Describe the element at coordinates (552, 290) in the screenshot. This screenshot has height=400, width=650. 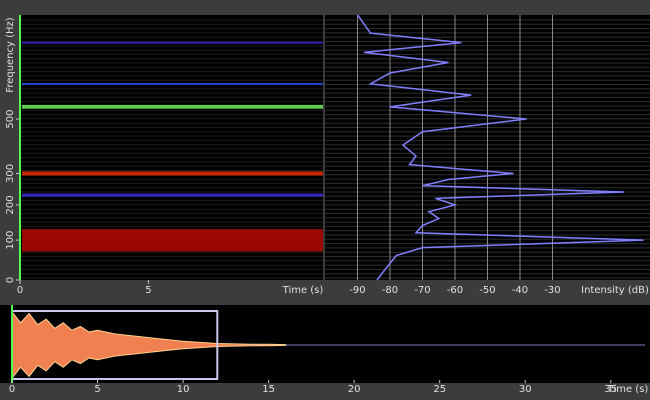
I see `intensity-tick-label: -30` at that location.